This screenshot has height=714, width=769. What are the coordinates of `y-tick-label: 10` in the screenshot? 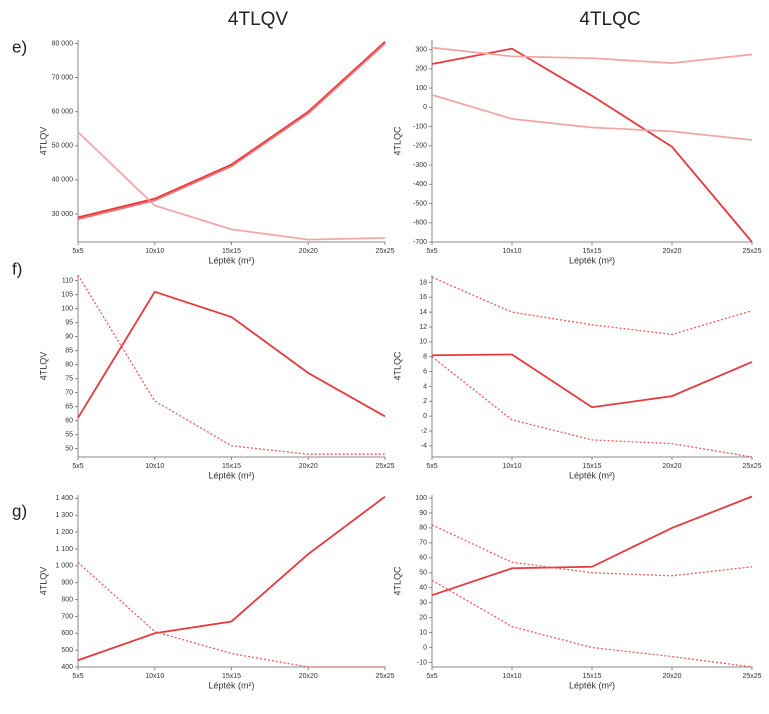 It's located at (423, 632).